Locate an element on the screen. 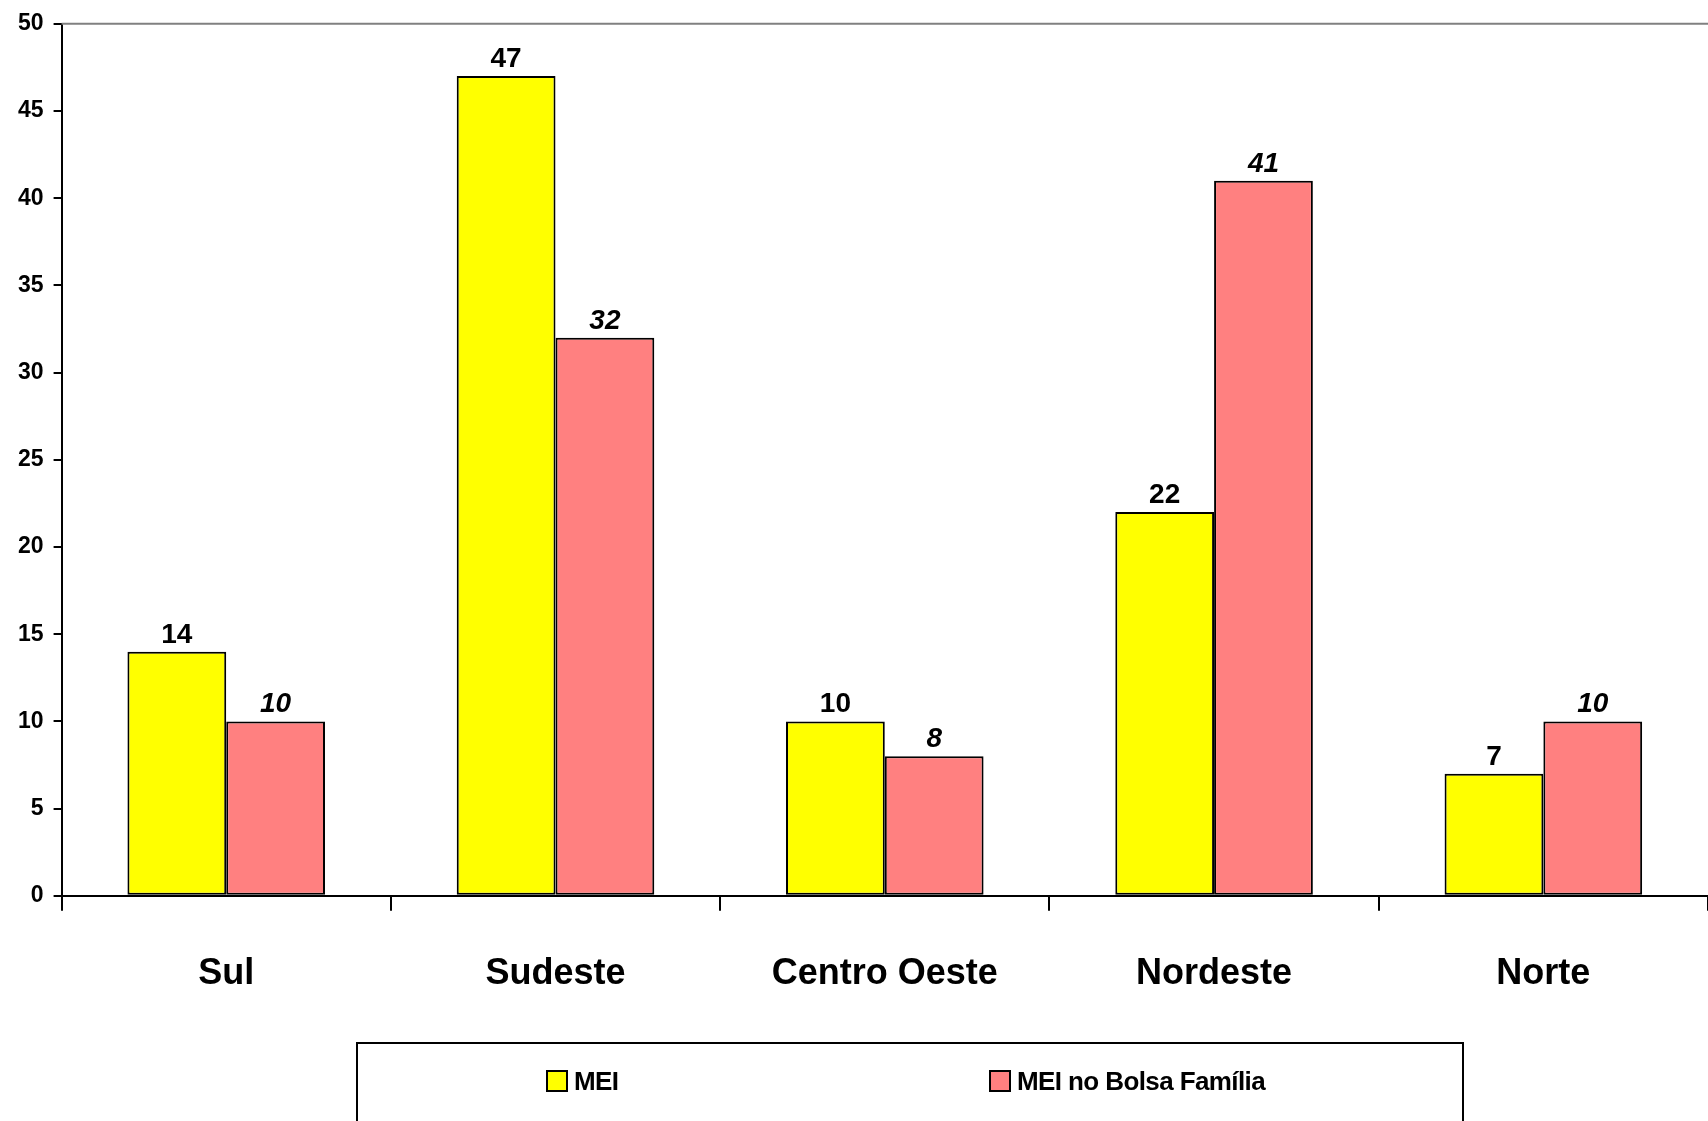  y-tick-label: 5 is located at coordinates (37, 806).